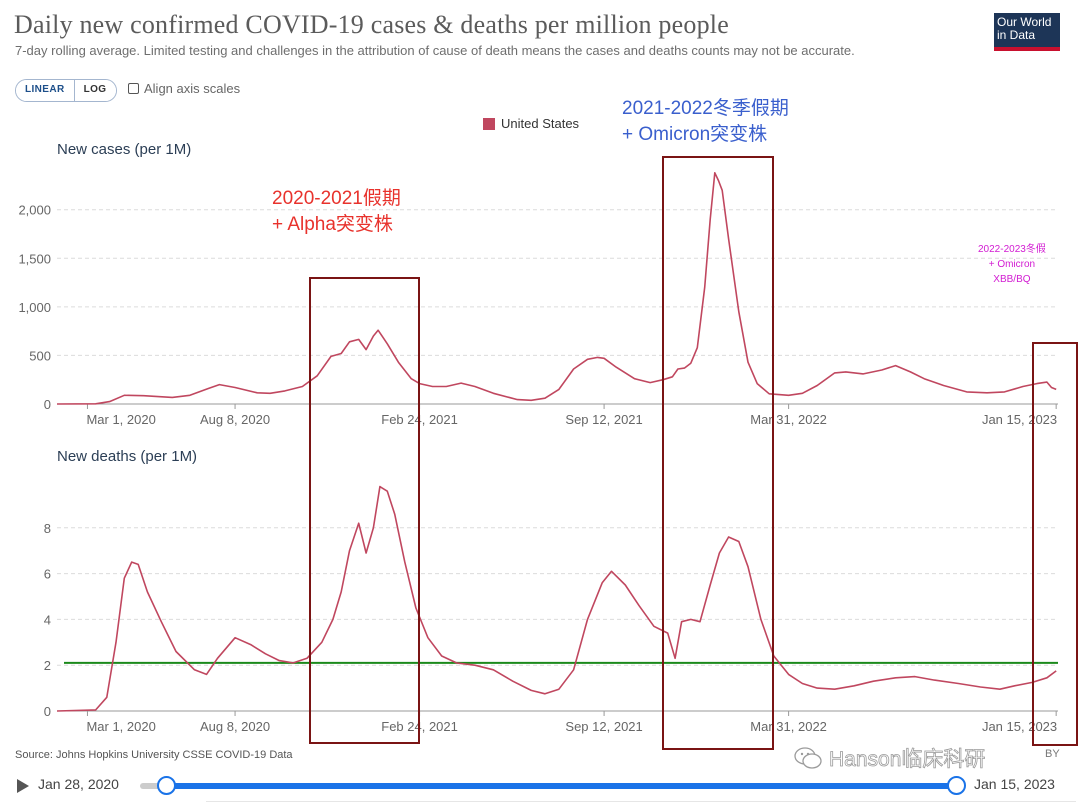 Image resolution: width=1080 pixels, height=806 pixels. What do you see at coordinates (78, 784) in the screenshot?
I see `timeline-start-label: Jan 28, 2020` at bounding box center [78, 784].